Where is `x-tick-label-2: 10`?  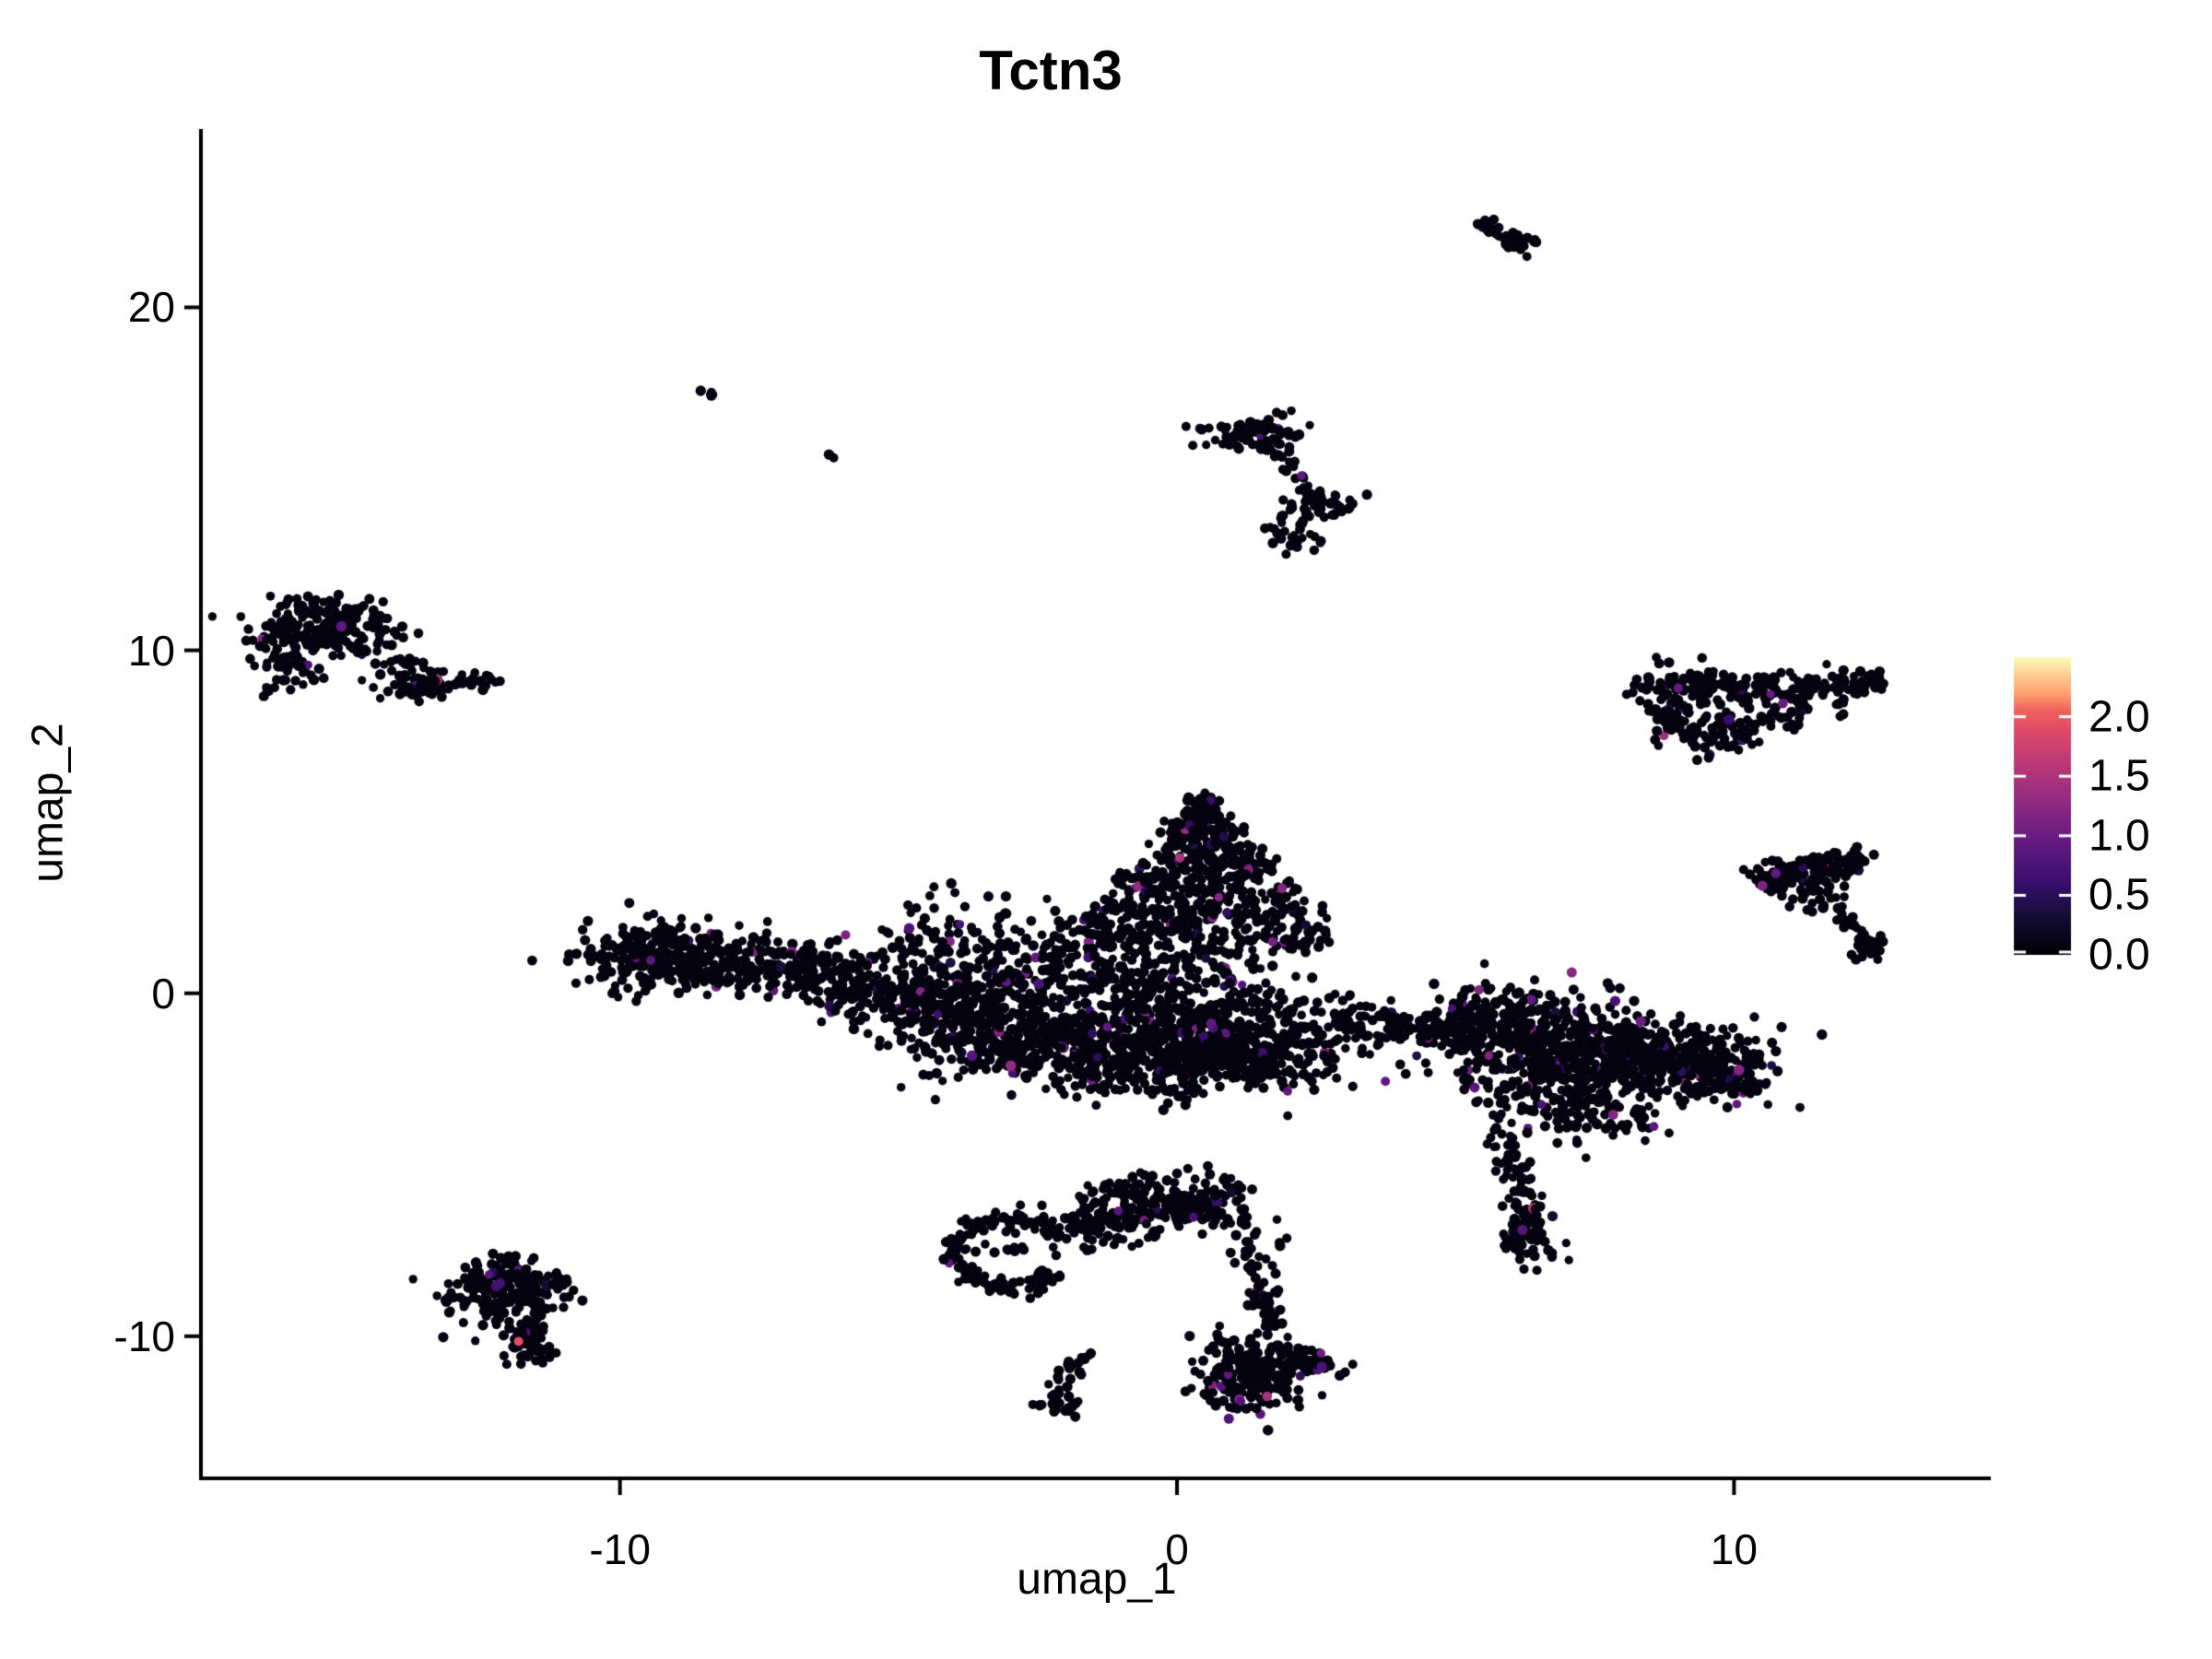 x-tick-label-2: 10 is located at coordinates (1734, 1549).